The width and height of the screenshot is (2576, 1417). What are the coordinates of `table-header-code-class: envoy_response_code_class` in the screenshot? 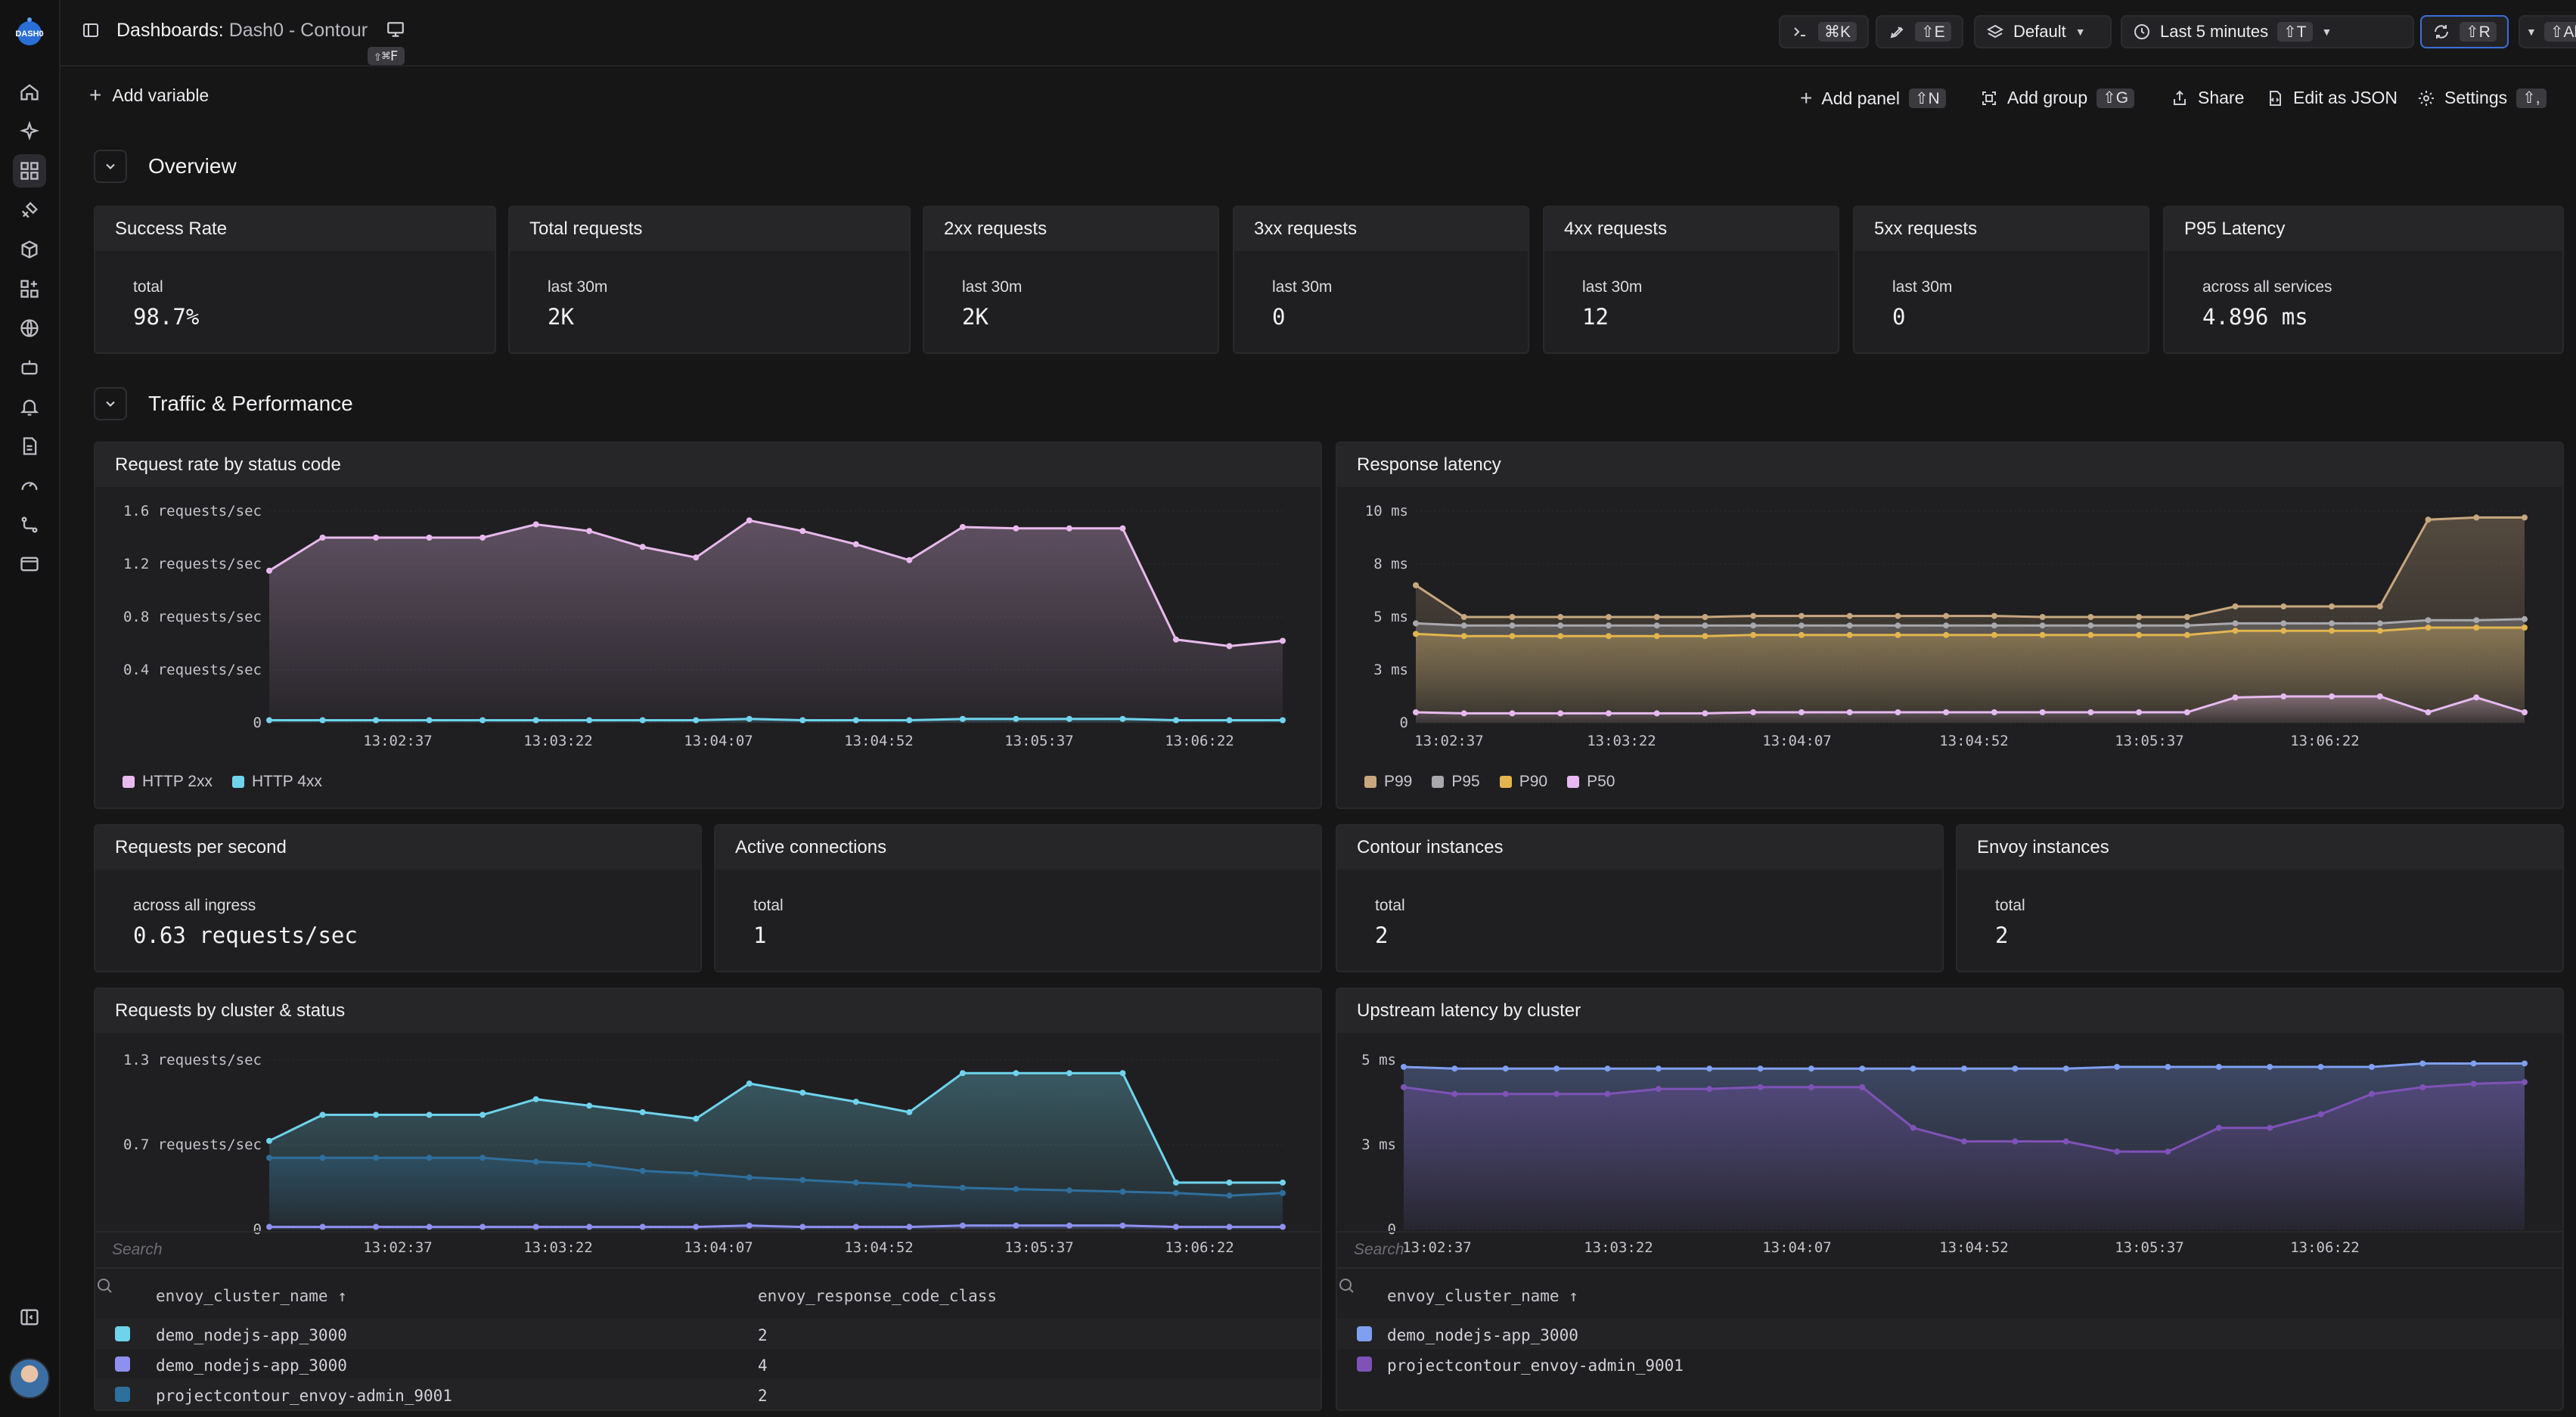 It's located at (878, 1296).